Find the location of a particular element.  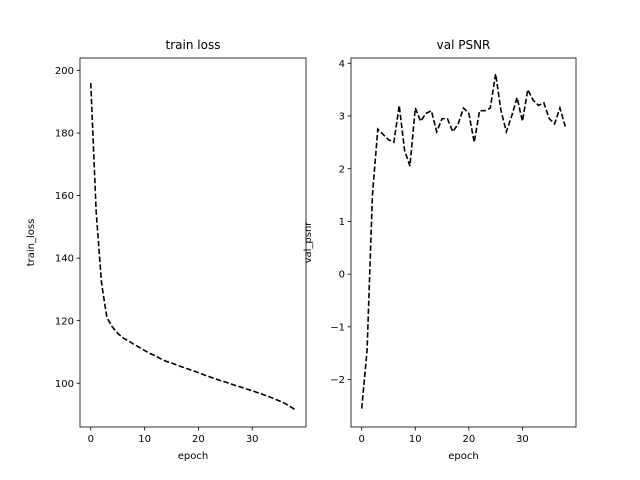

chart-title: val PSNR is located at coordinates (464, 45).